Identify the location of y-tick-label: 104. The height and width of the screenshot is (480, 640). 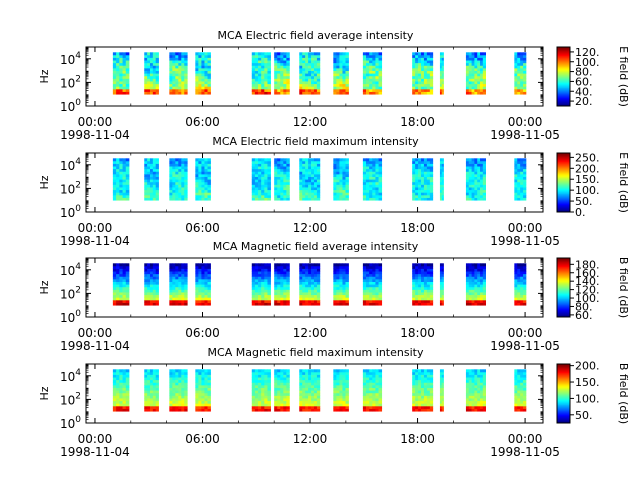
(70, 59).